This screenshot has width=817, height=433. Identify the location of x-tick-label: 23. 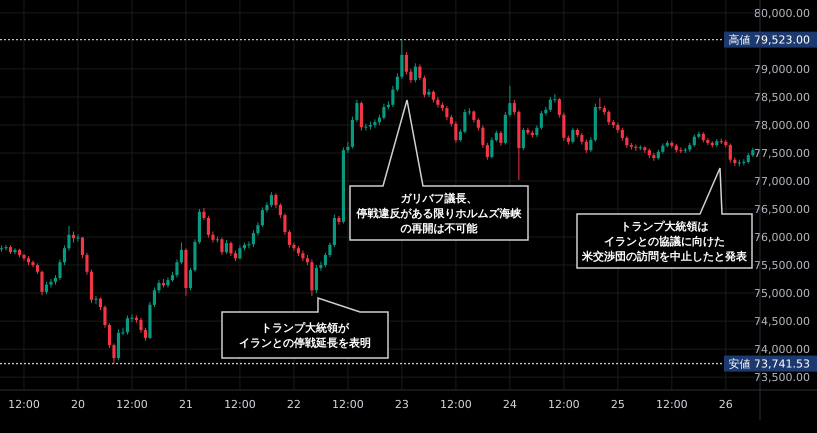
(401, 404).